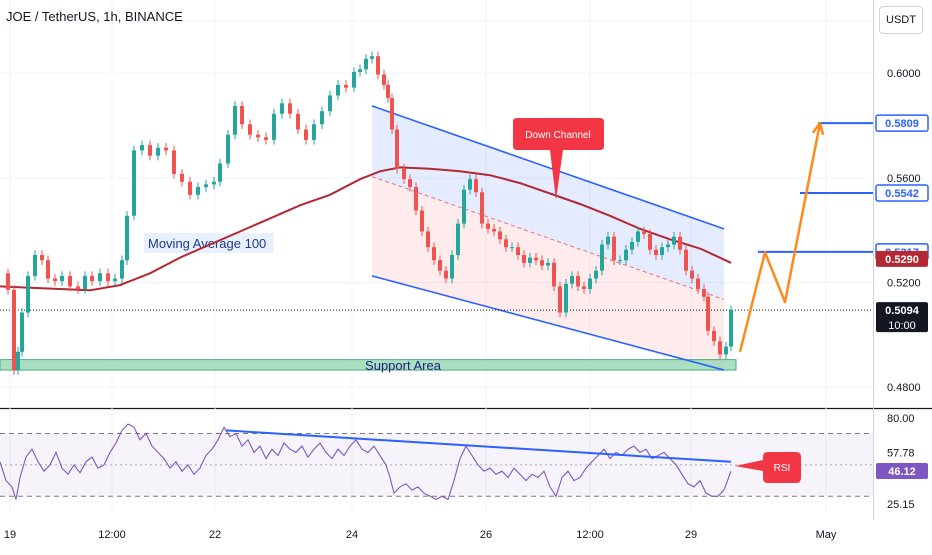 The height and width of the screenshot is (555, 932). Describe the element at coordinates (782, 468) in the screenshot. I see `rsi-callout-label: RSI` at that location.